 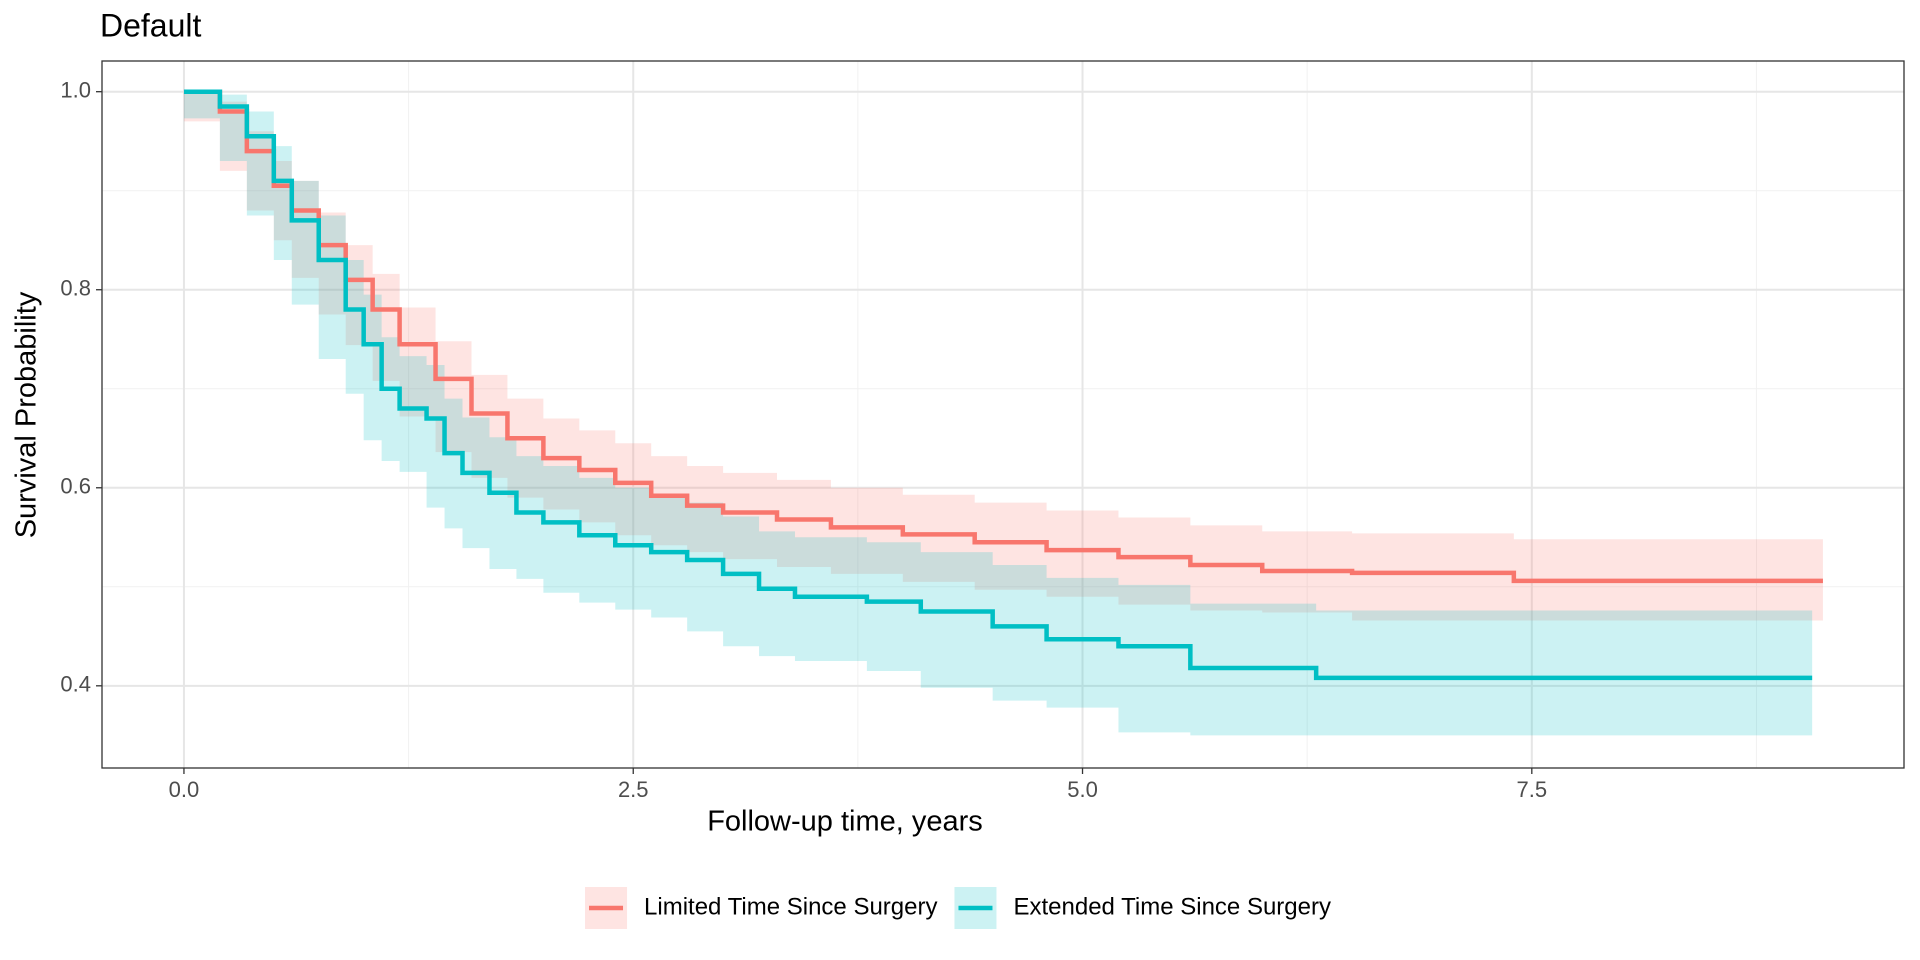 I want to click on x-axis-label: Follow-up time, years, so click(x=845, y=822).